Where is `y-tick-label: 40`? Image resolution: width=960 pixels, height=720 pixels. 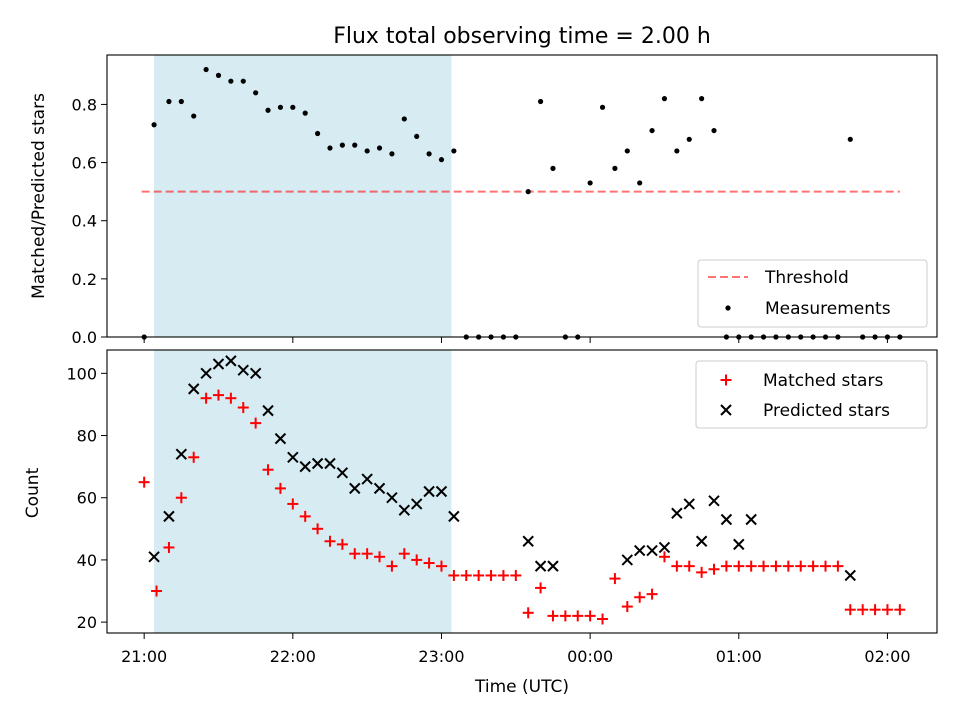
y-tick-label: 40 is located at coordinates (87, 560).